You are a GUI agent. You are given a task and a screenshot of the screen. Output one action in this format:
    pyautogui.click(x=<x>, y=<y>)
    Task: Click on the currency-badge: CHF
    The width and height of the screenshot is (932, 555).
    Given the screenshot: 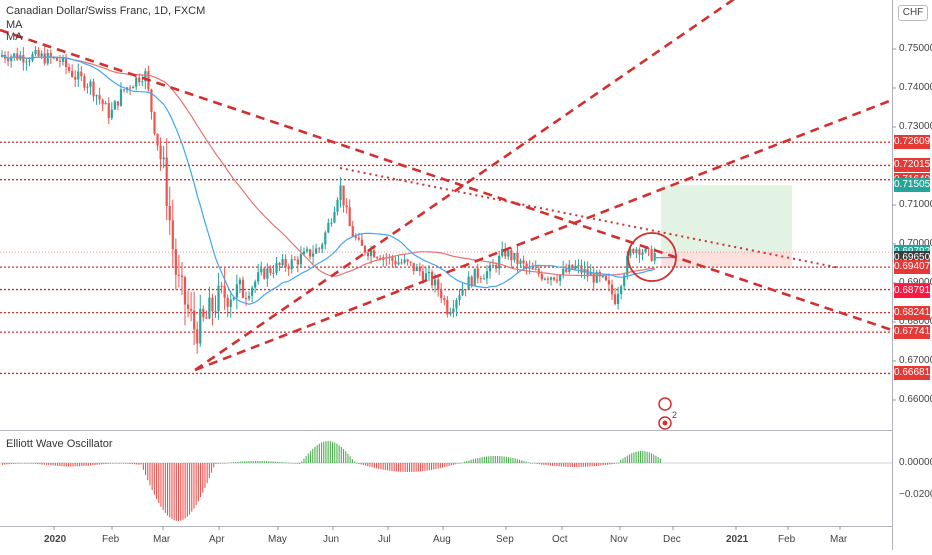 What is the action you would take?
    pyautogui.click(x=913, y=13)
    